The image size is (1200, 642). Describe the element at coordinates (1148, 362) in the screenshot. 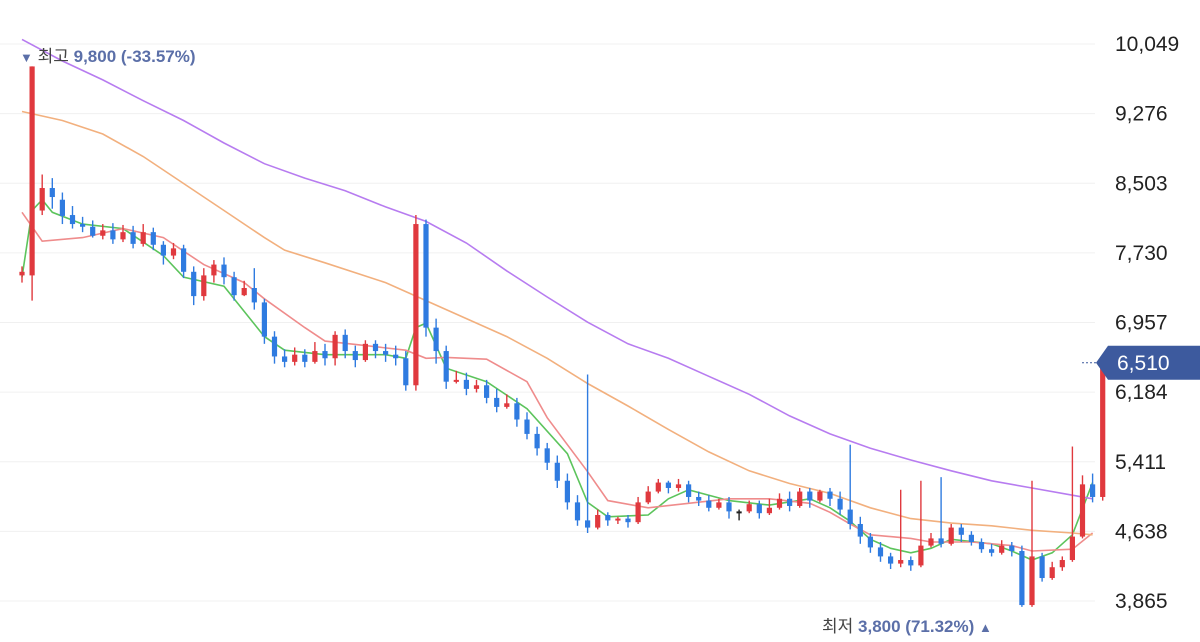

I see `current-price-tag` at that location.